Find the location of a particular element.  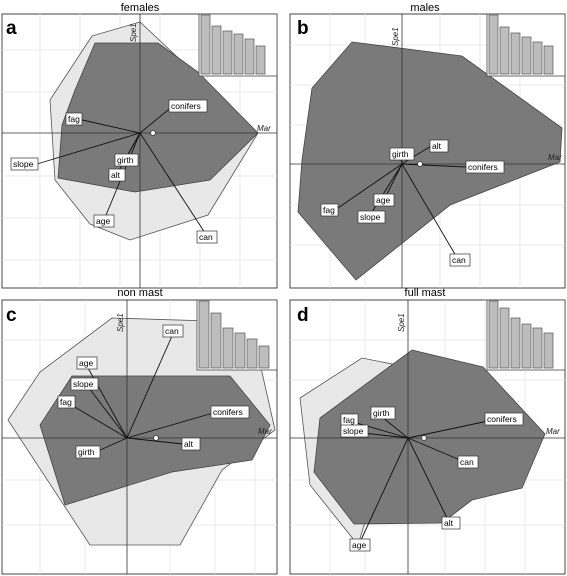

panel-title: non mast is located at coordinates (139, 293).